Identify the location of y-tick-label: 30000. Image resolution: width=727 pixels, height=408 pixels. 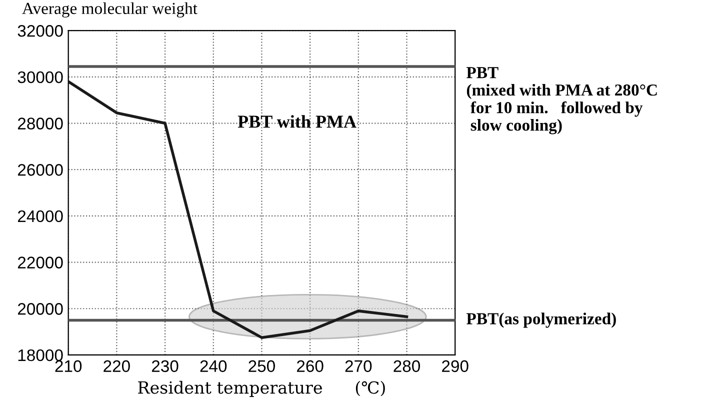
(40, 77).